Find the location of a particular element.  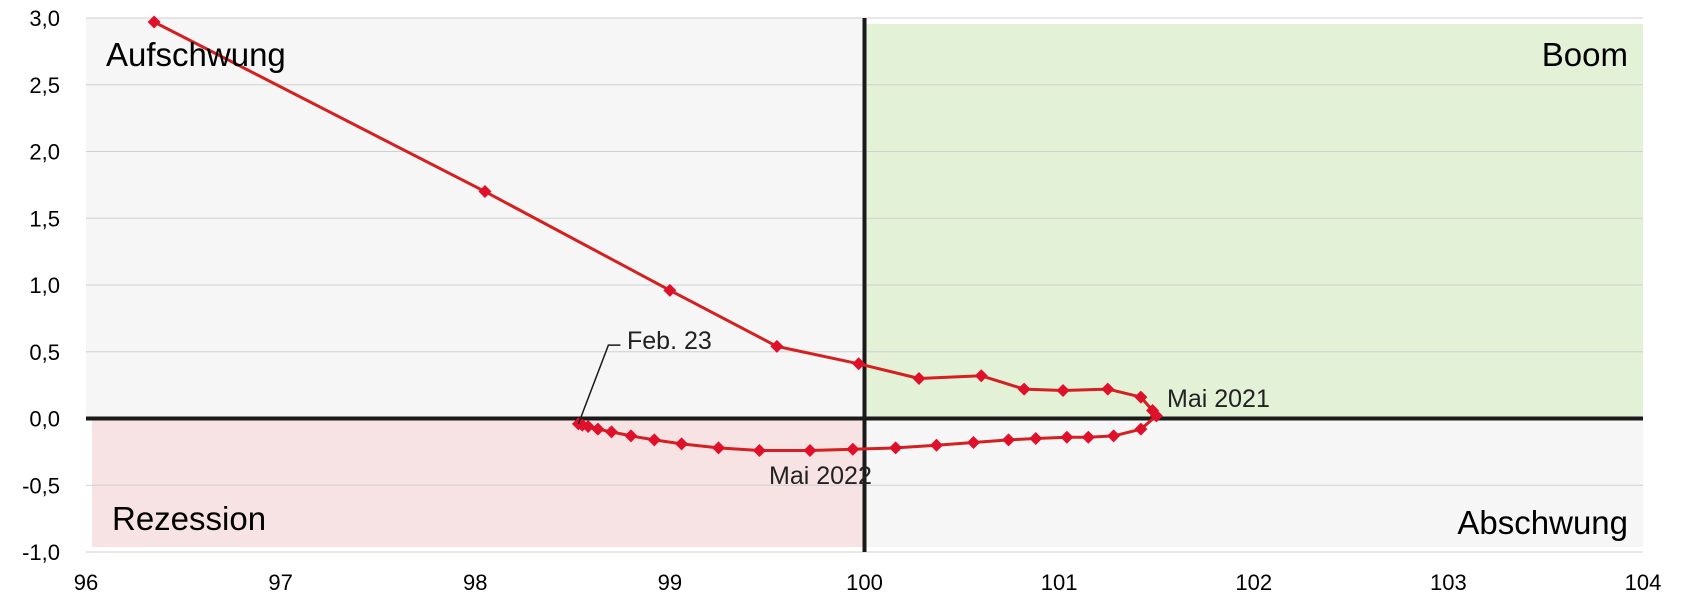

annotation-leaders is located at coordinates (599, 384).